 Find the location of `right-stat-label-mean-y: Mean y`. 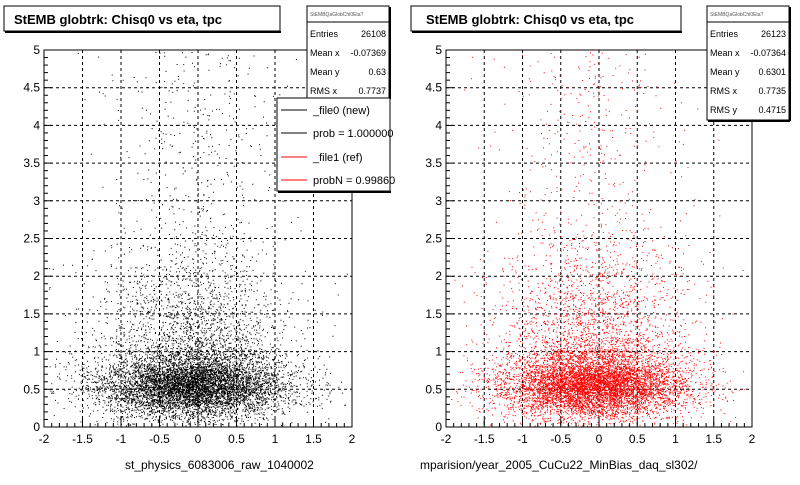

right-stat-label-mean-y: Mean y is located at coordinates (725, 72).